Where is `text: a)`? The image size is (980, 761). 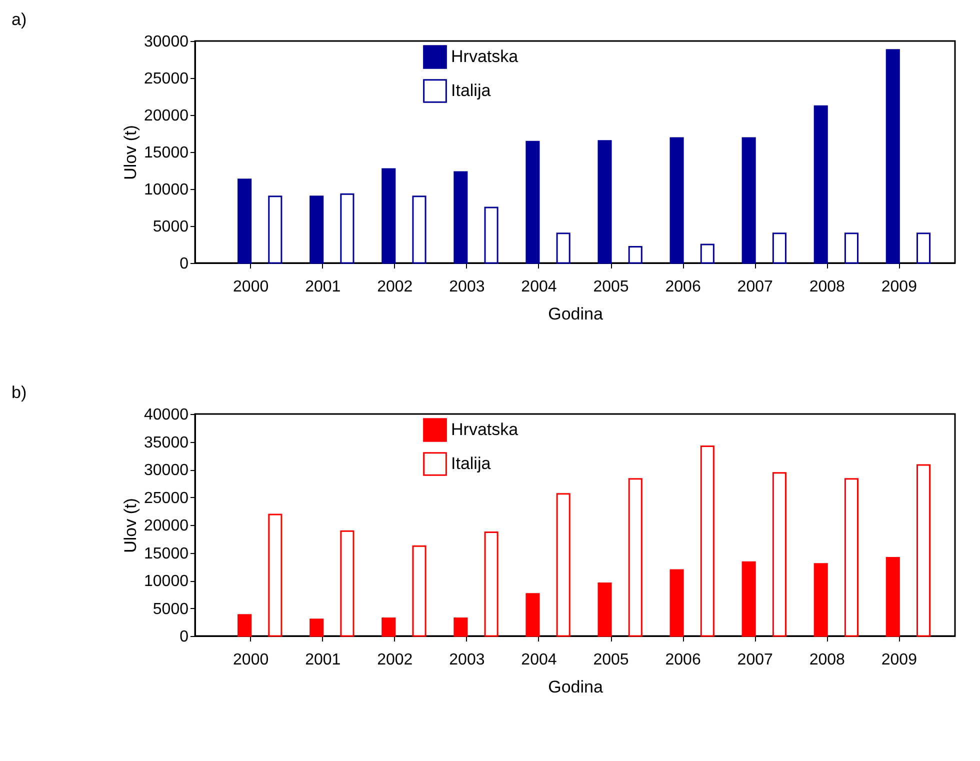 text: a) is located at coordinates (19, 19).